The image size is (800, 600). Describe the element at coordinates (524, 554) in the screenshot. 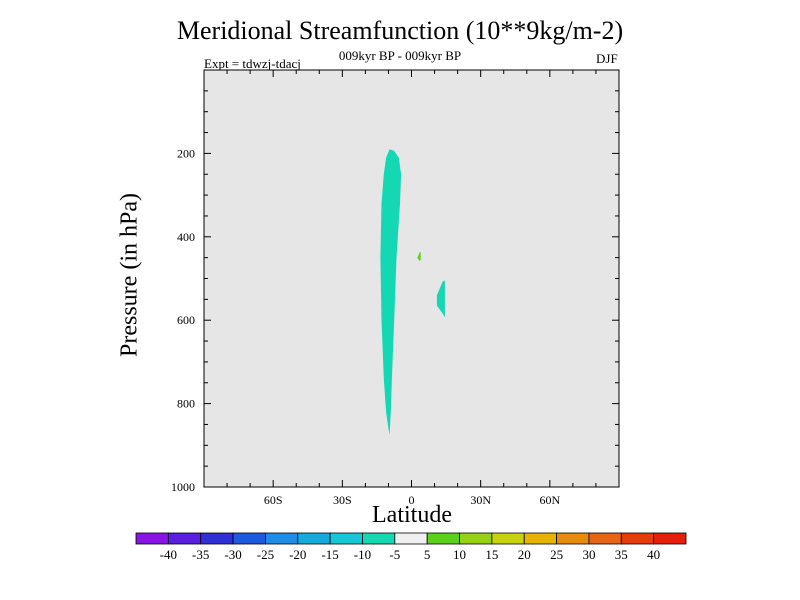

I see `colorbar-label: 20` at that location.